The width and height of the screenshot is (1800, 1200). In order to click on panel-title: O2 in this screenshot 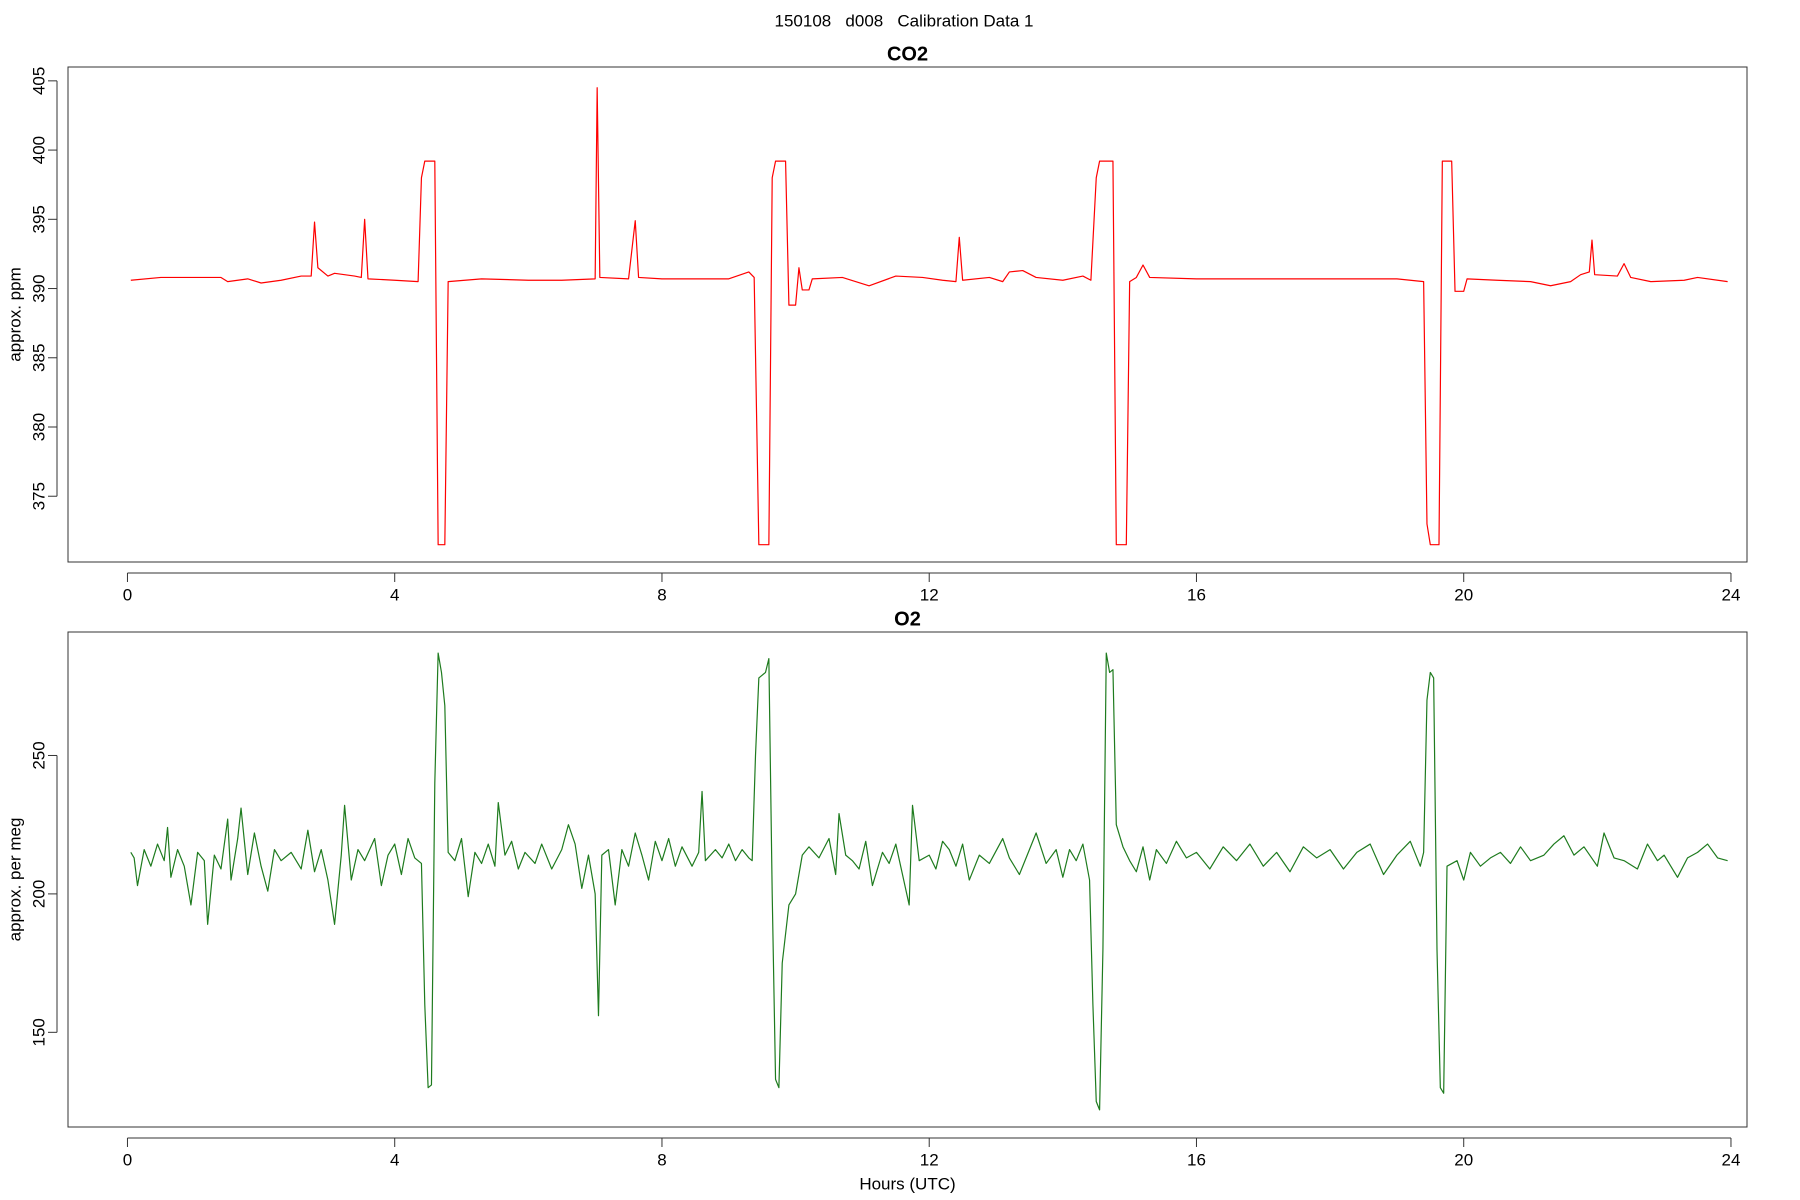, I will do `click(907, 619)`.